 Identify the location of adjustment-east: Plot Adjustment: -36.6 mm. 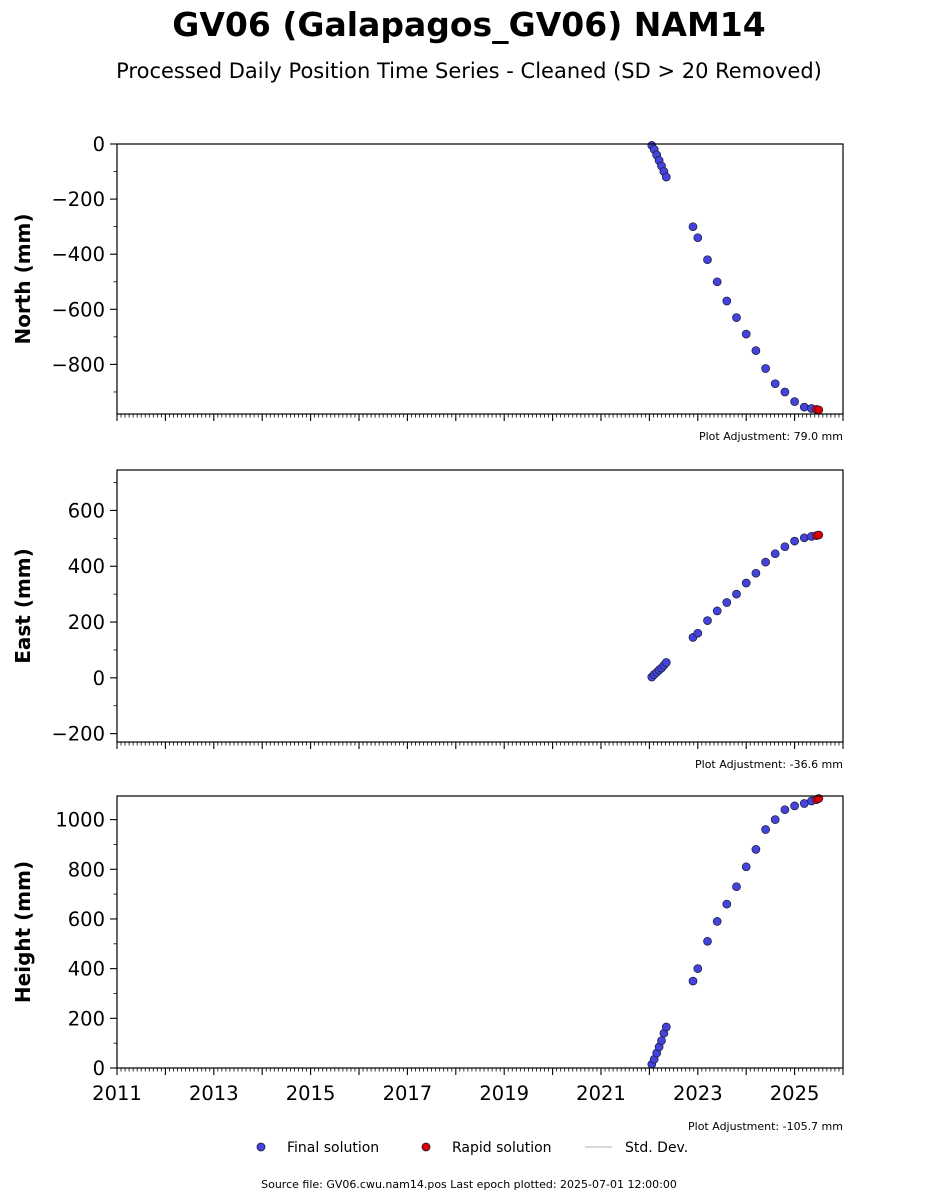
(769, 764).